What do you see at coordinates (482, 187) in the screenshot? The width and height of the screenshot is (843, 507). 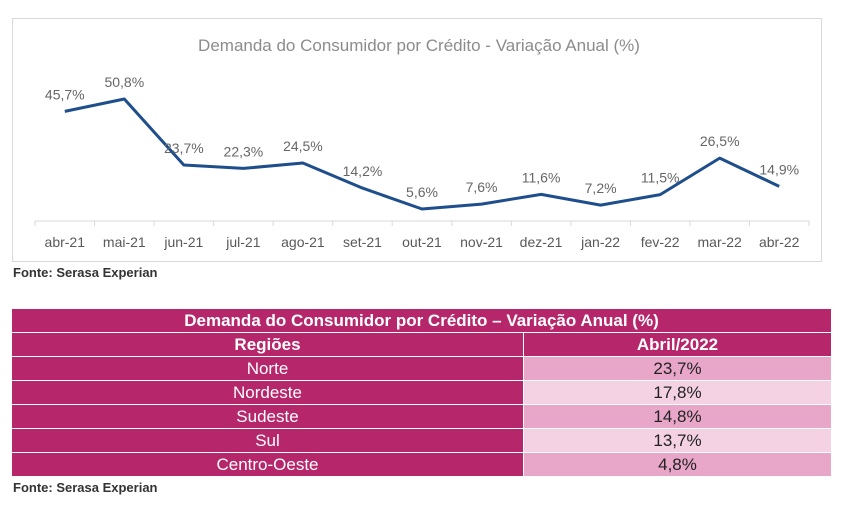 I see `data-label: 7,6%` at bounding box center [482, 187].